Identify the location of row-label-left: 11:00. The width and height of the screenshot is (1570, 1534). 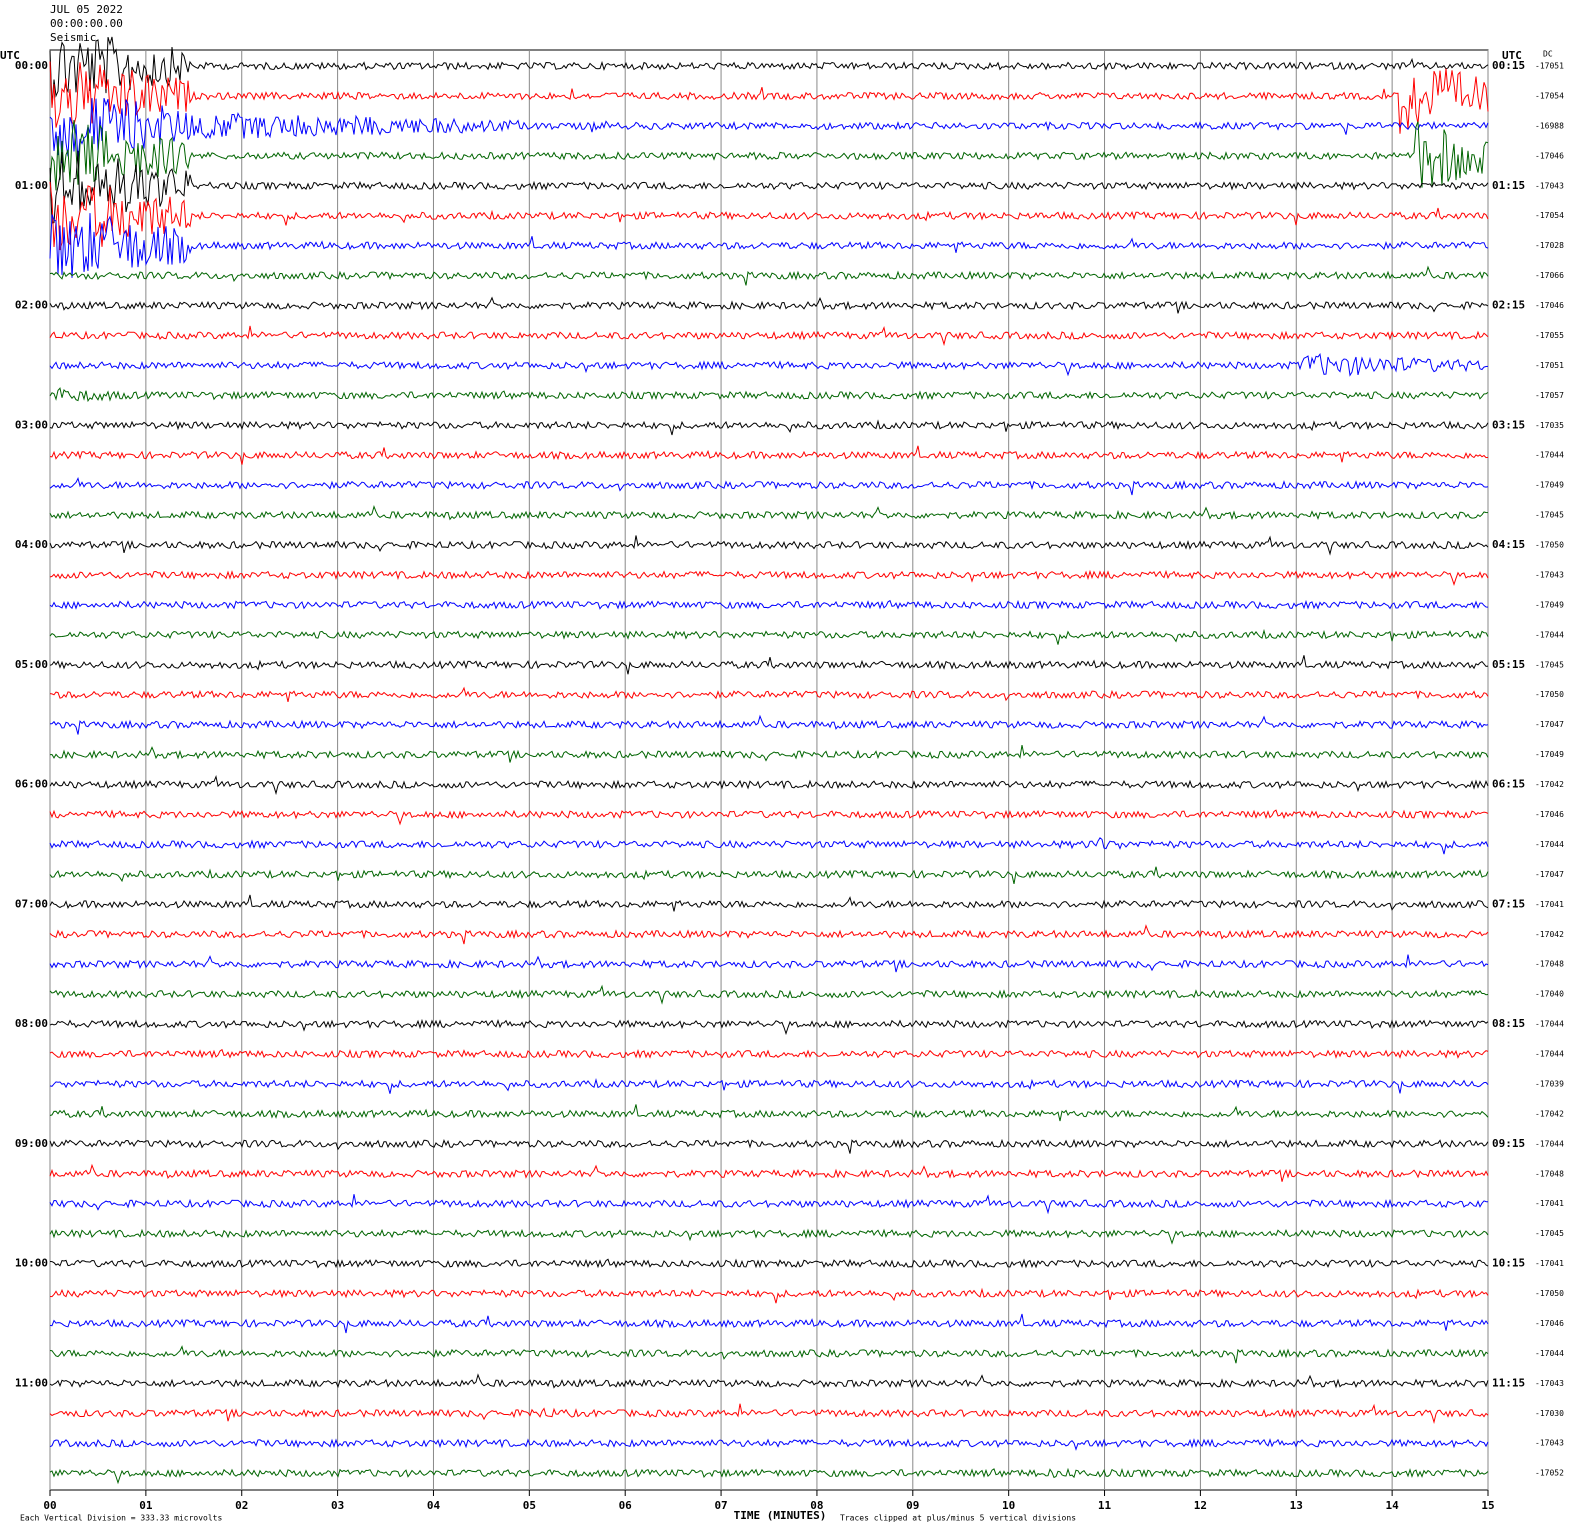
(31, 1382).